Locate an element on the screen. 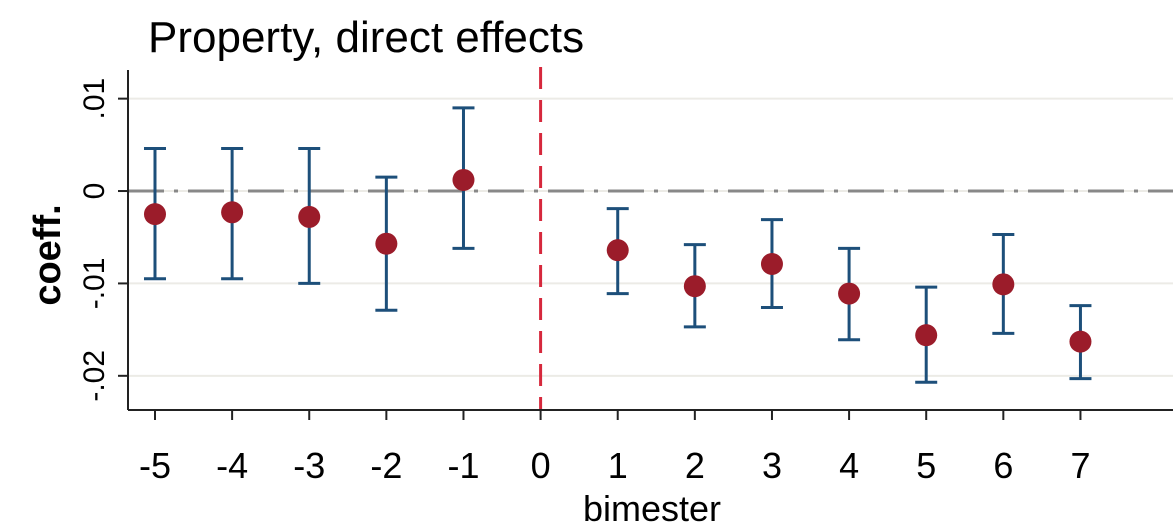 The width and height of the screenshot is (1173, 526). x-tick-label: -2 is located at coordinates (386, 465).